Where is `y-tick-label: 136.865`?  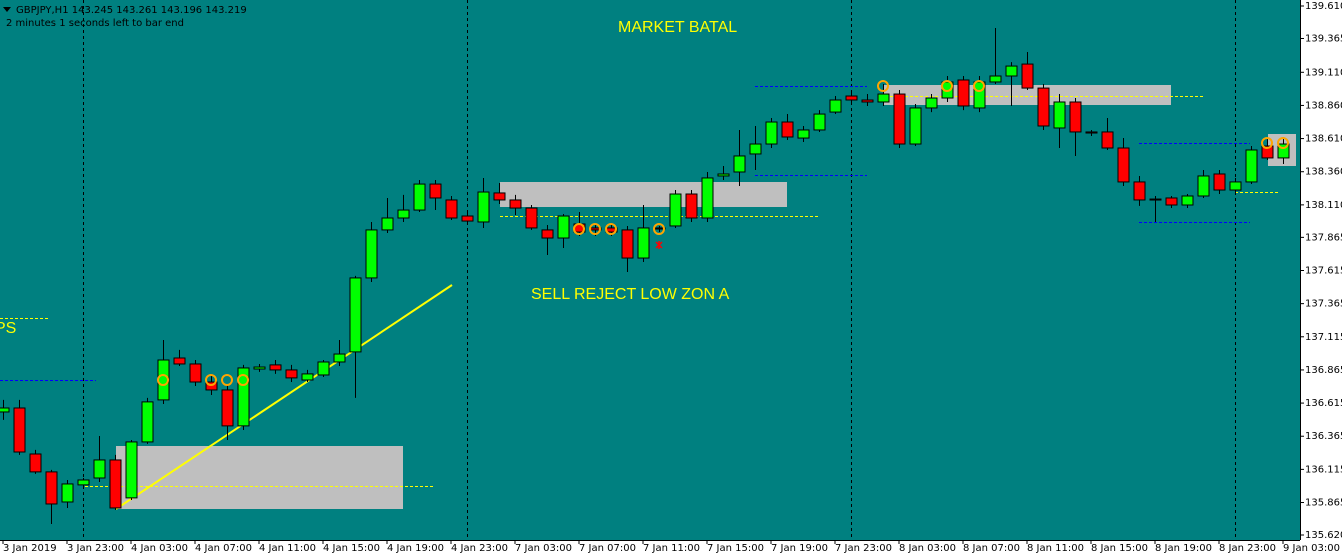
y-tick-label: 136.865 is located at coordinates (1323, 370).